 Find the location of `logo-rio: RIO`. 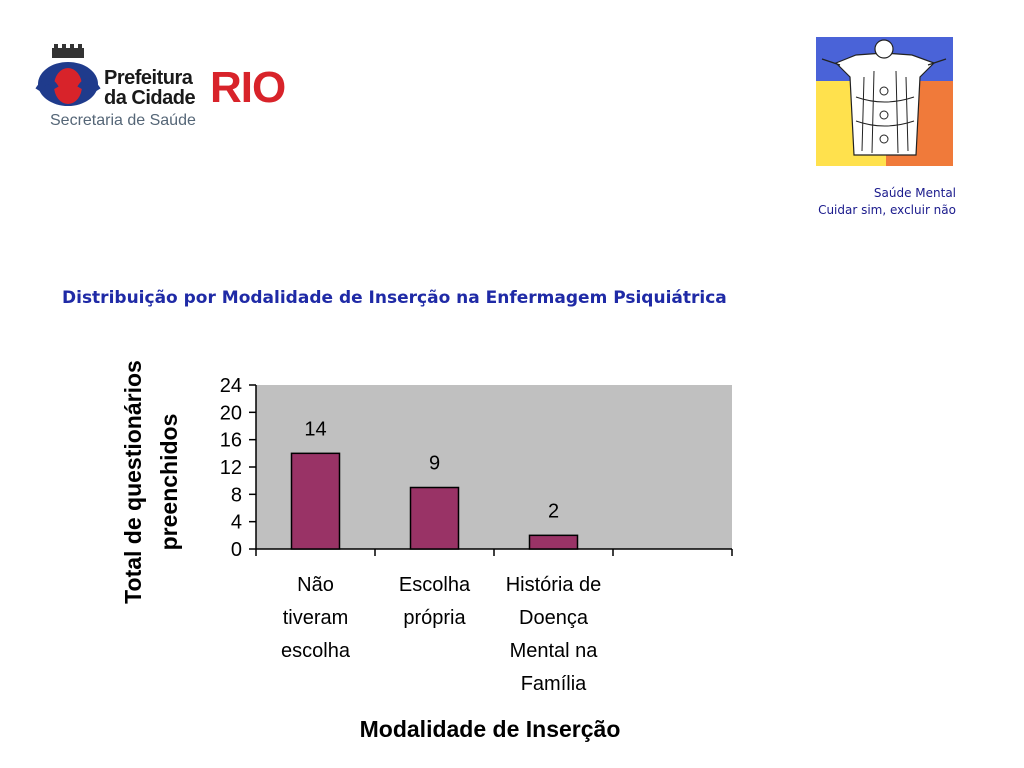

logo-rio: RIO is located at coordinates (248, 87).